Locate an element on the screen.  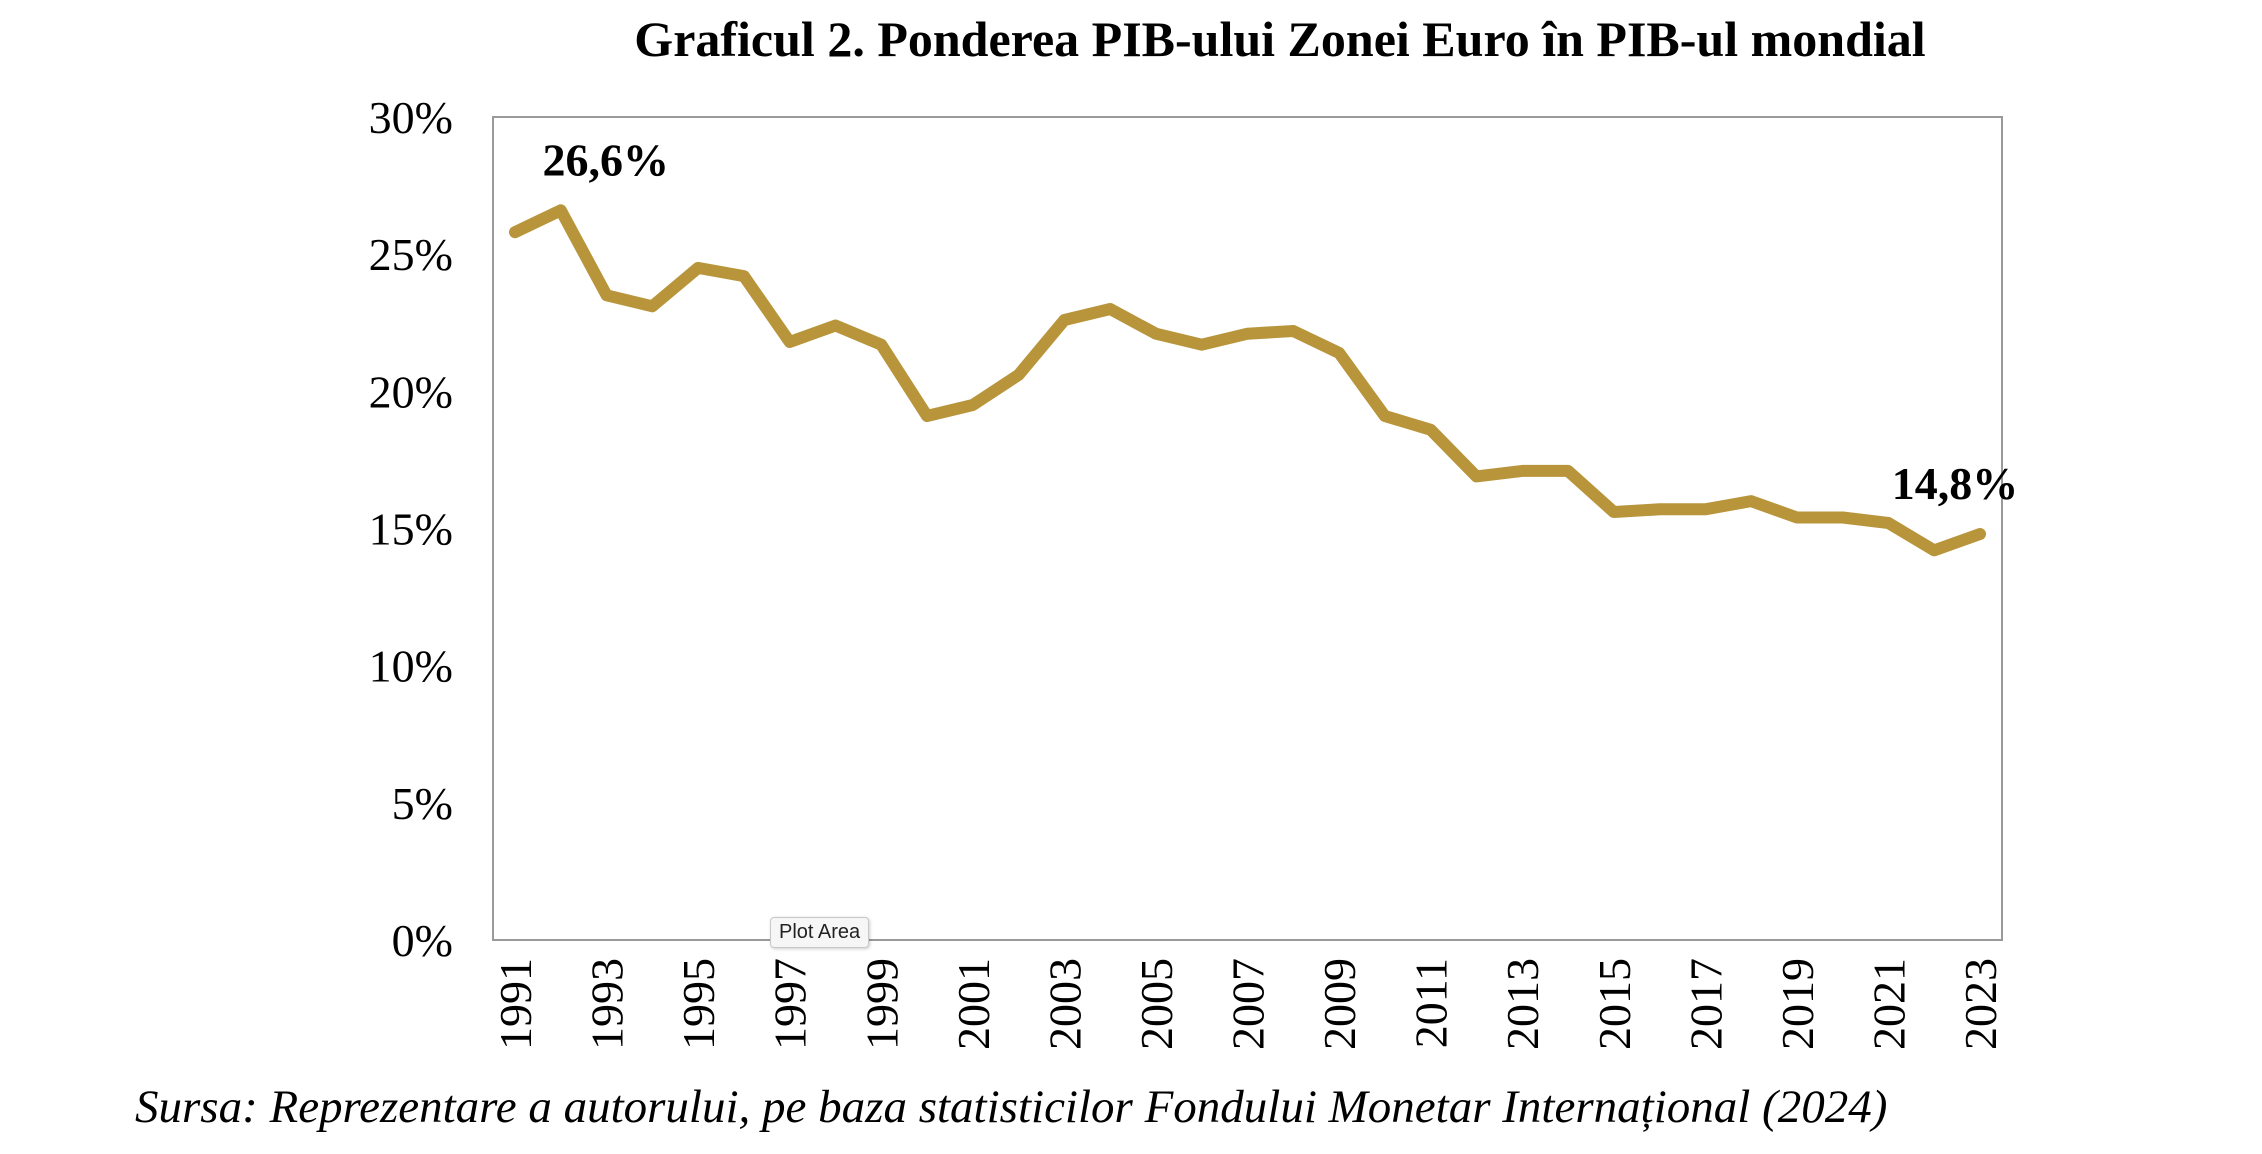
x-tick-label: 1999 is located at coordinates (881, 1004).